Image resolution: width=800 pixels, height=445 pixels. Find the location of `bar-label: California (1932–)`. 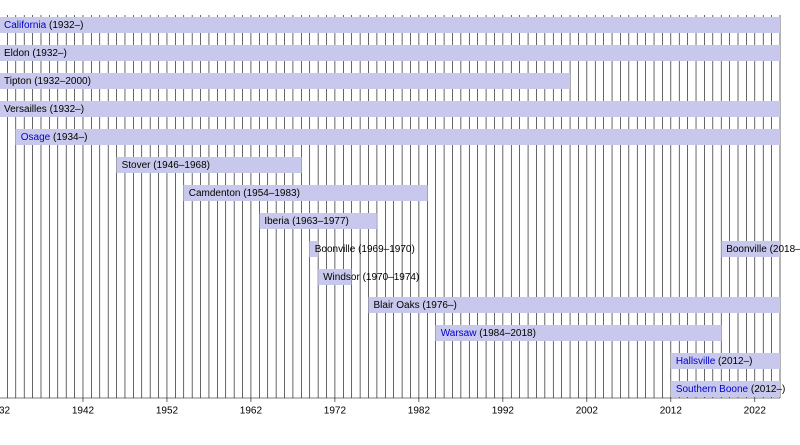

bar-label: California (1932–) is located at coordinates (44, 25).